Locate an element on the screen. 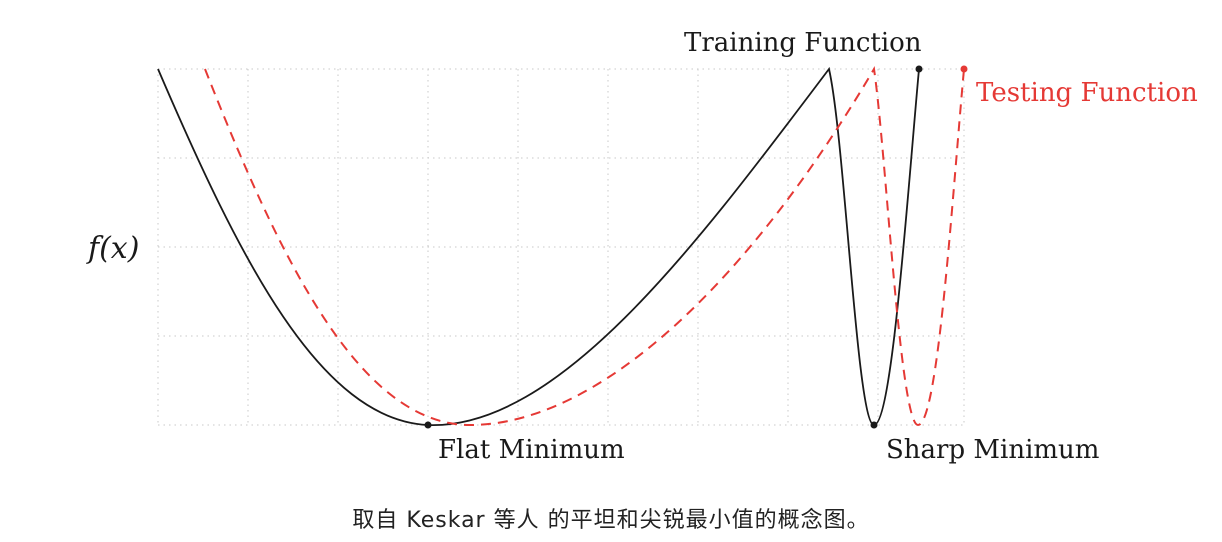 This screenshot has width=1222, height=542. sharp-minimum-label: Sharp Minimum is located at coordinates (992, 450).